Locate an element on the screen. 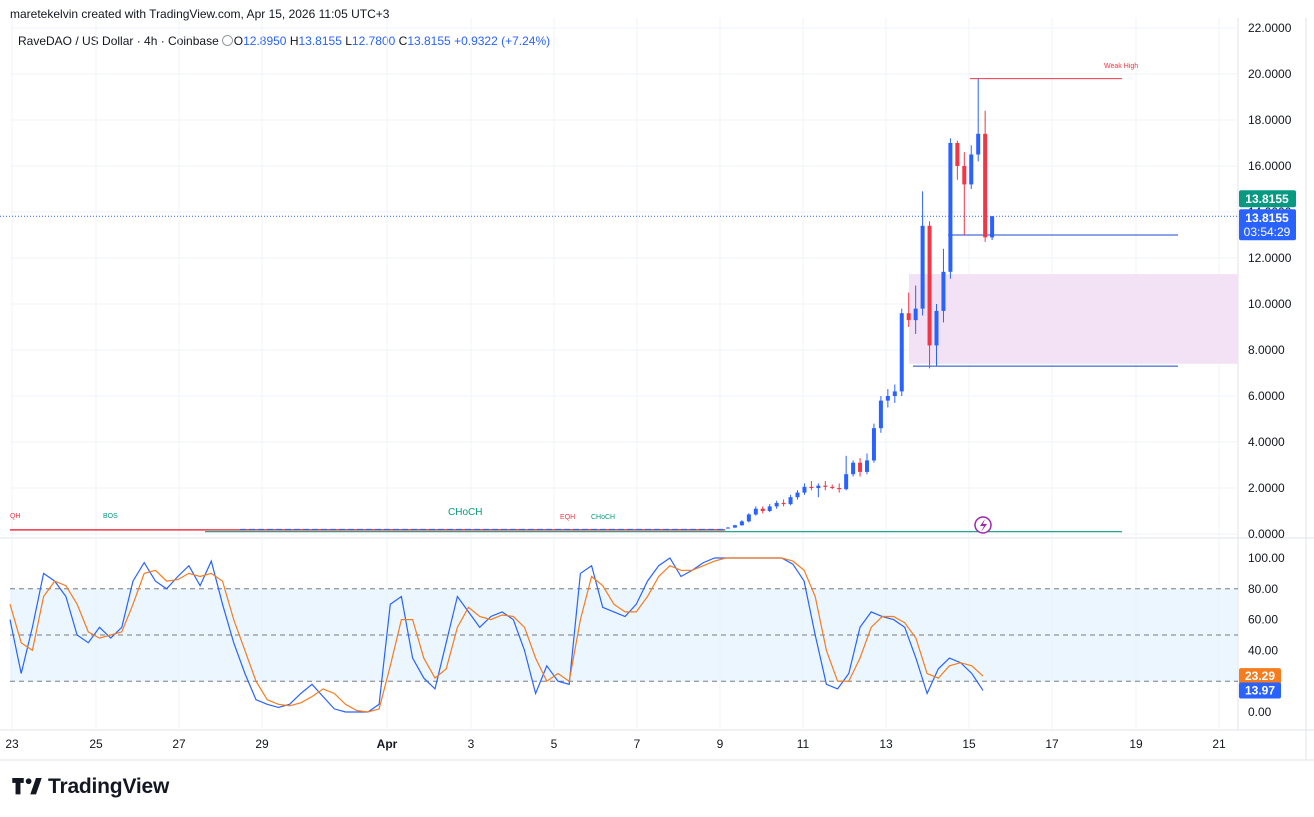 This screenshot has height=817, width=1314. price-label-green: 13.8155 is located at coordinates (1267, 199).